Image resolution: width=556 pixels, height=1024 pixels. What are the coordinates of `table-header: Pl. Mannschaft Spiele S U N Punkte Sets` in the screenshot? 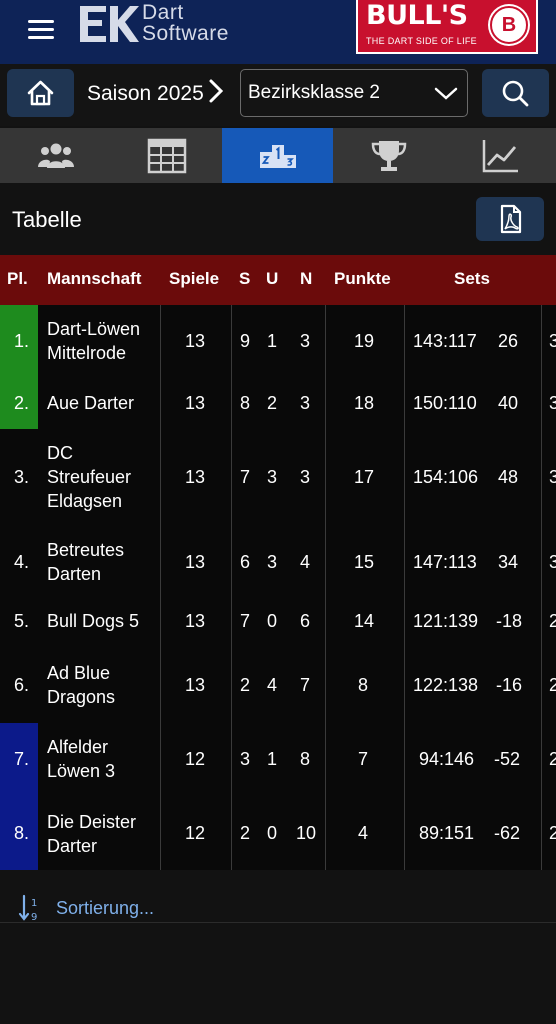 It's located at (278, 280).